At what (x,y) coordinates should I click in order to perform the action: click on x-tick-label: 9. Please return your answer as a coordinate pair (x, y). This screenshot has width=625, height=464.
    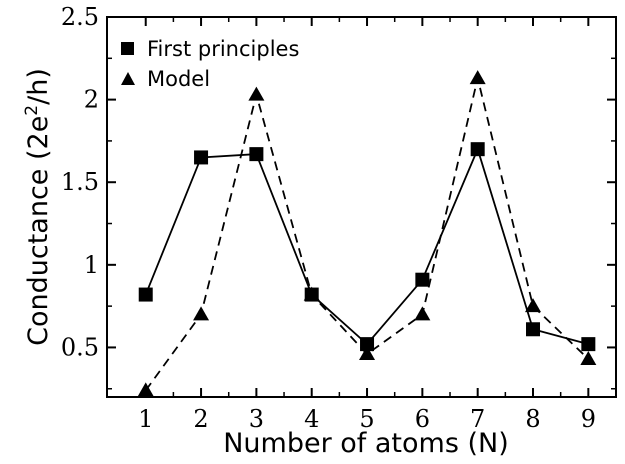
    Looking at the image, I should click on (588, 419).